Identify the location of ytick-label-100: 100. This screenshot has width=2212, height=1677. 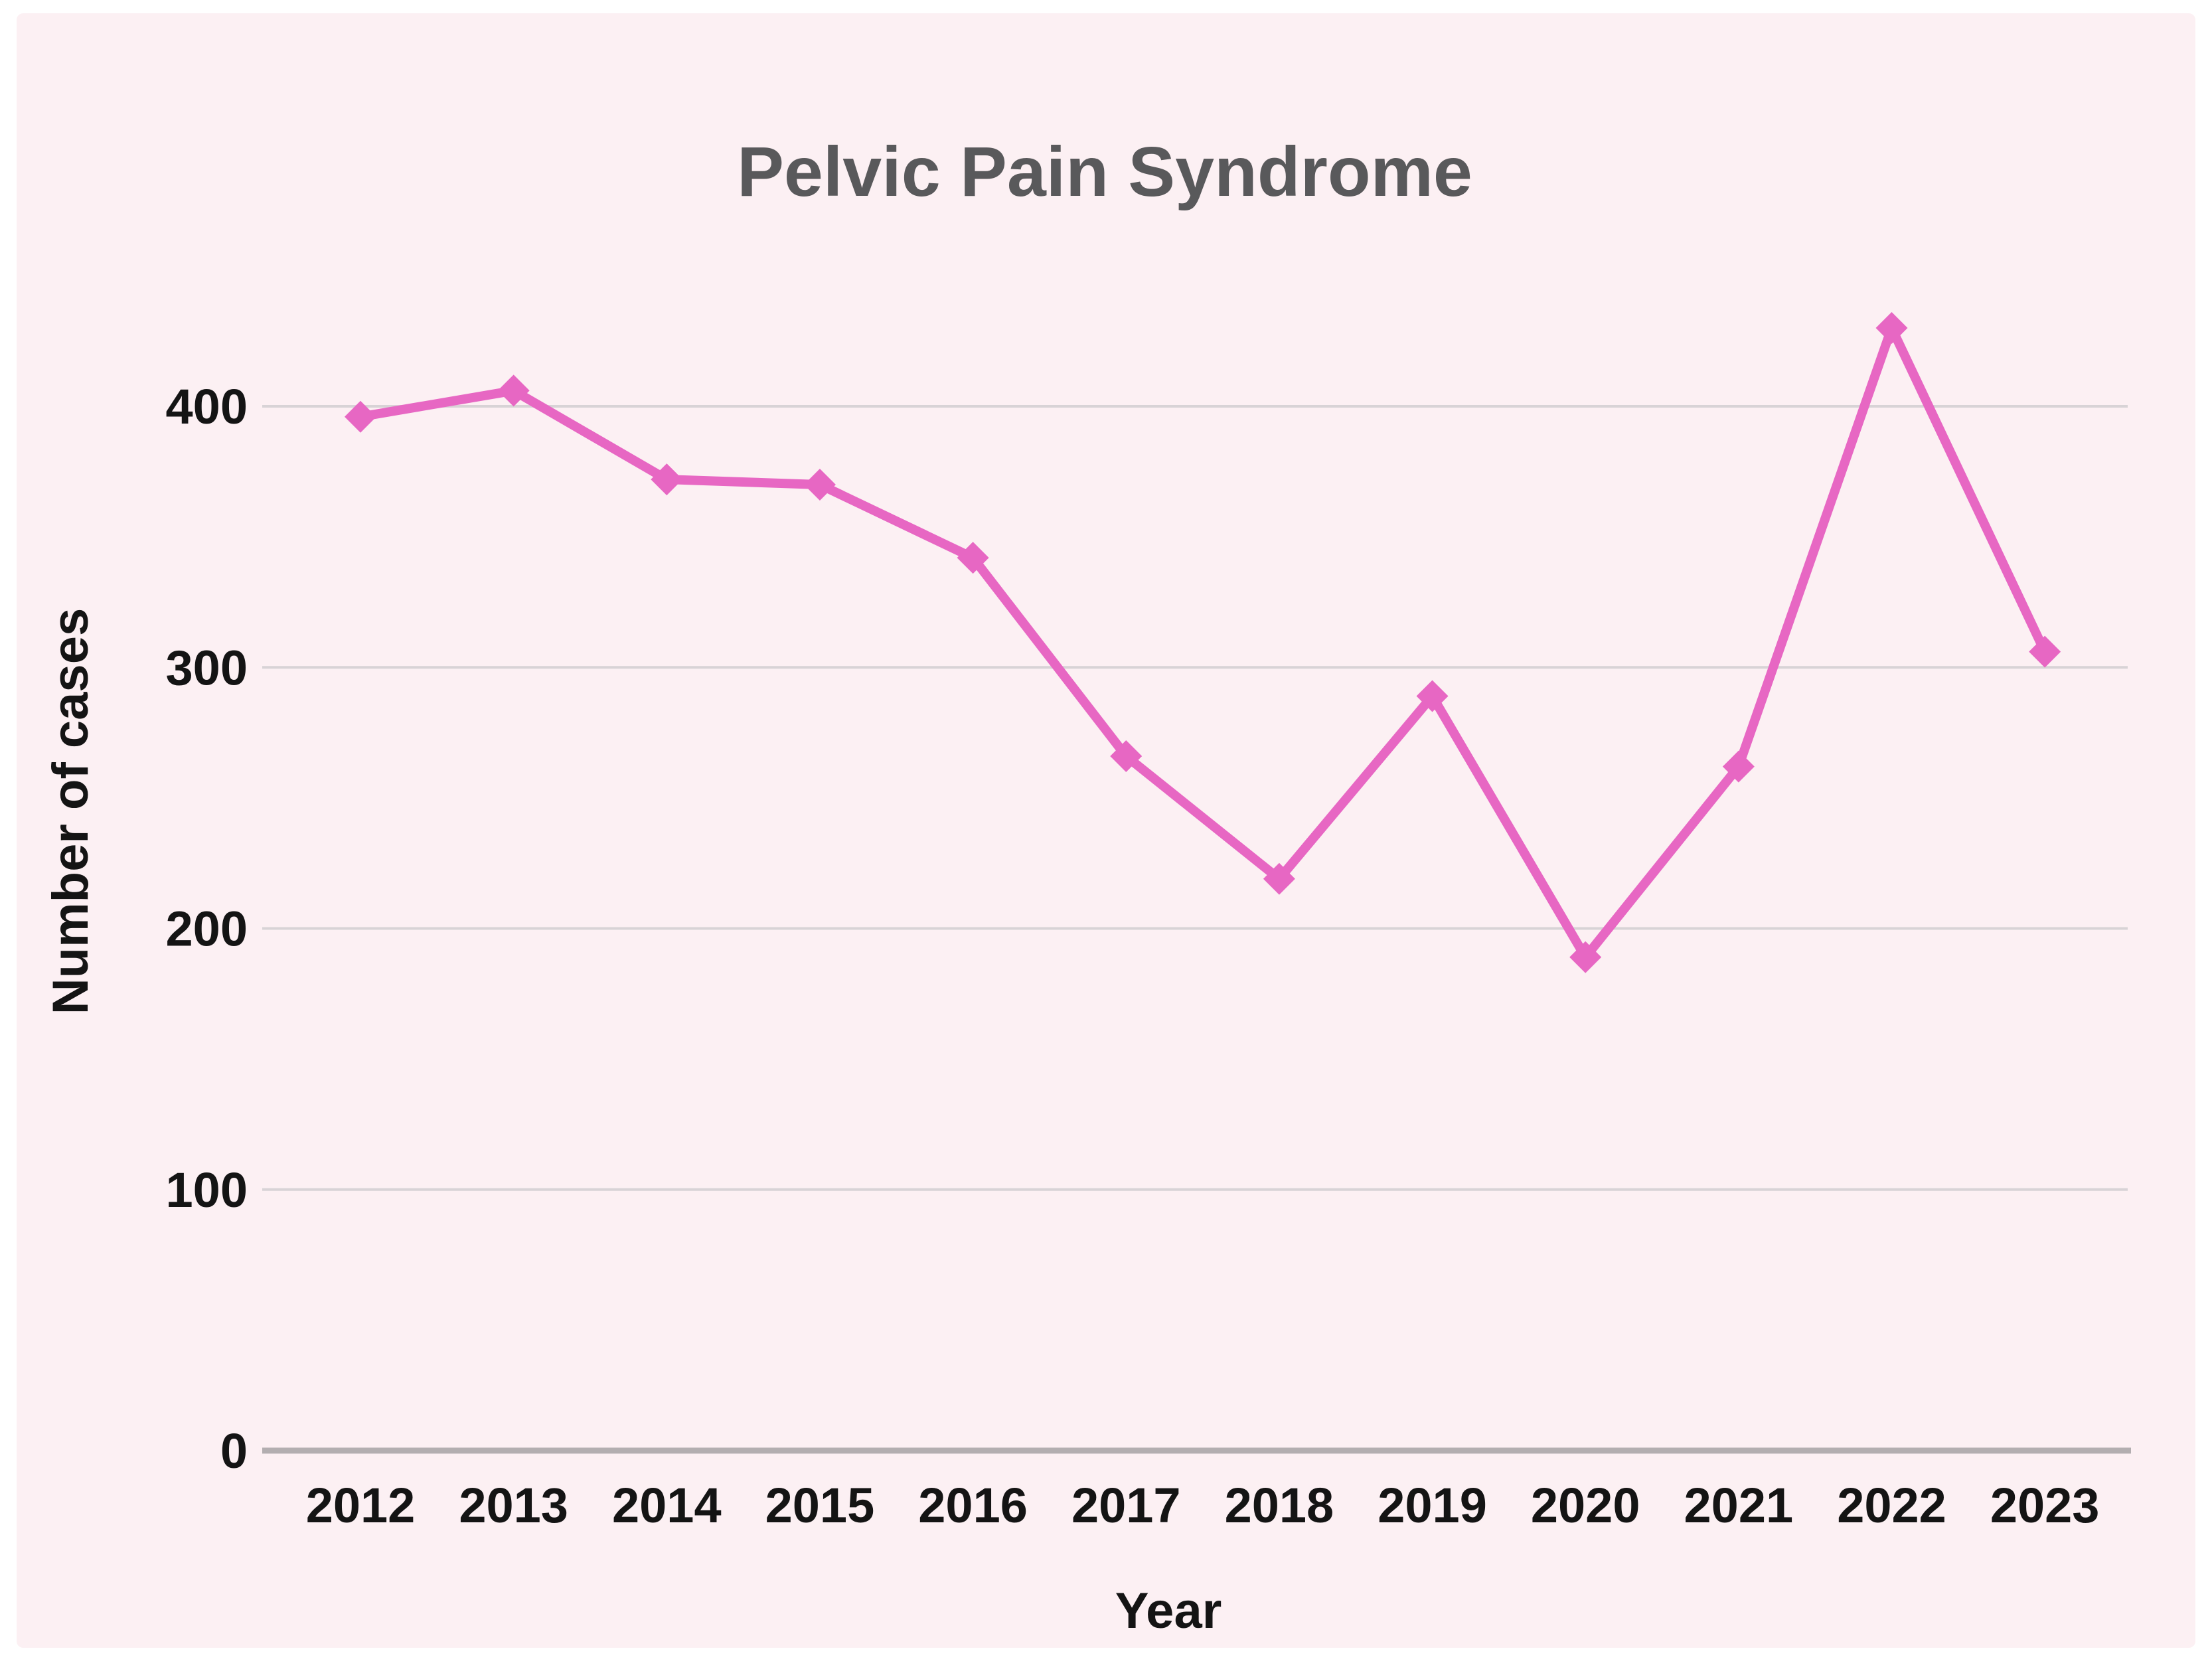
(207, 1190).